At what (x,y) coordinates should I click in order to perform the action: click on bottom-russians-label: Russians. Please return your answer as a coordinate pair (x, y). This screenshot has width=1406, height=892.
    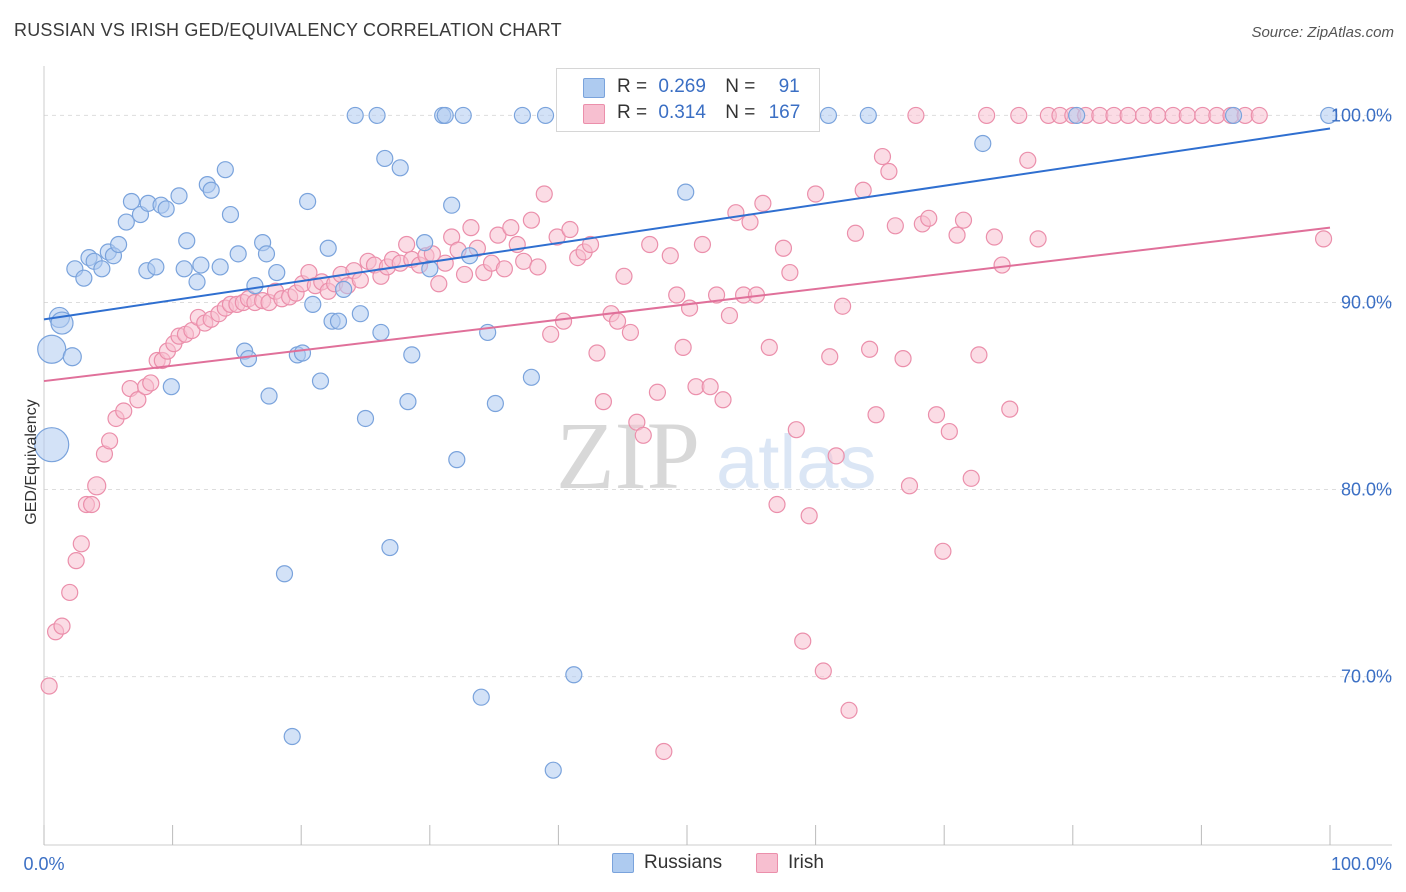
    Looking at the image, I should click on (683, 862).